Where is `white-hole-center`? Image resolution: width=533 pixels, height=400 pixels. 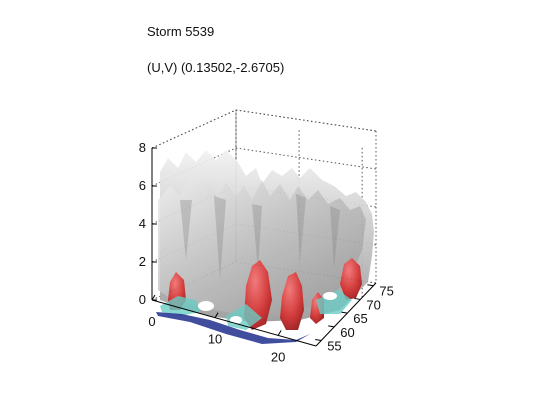 white-hole-center is located at coordinates (236, 320).